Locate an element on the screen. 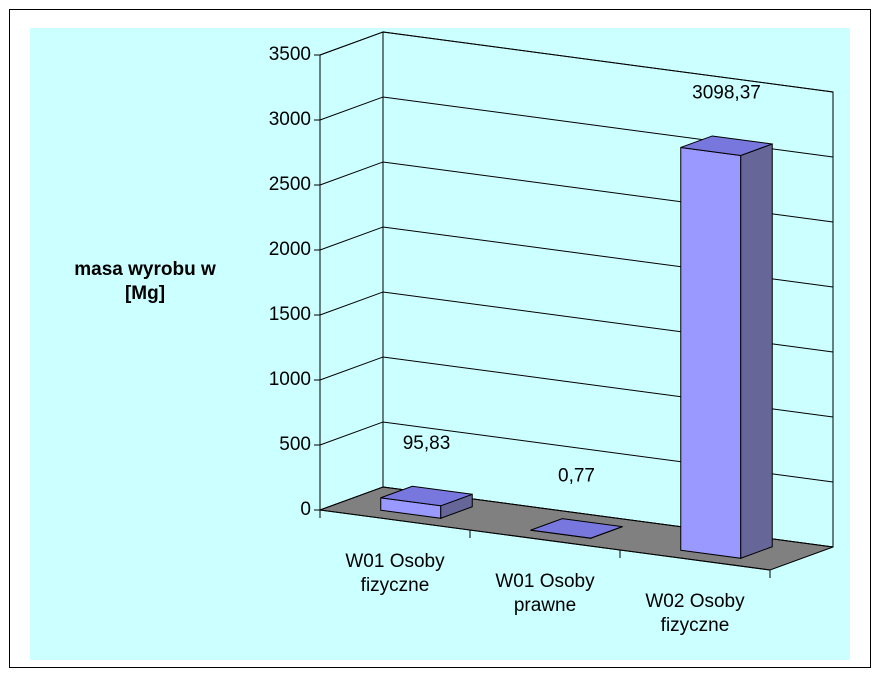 This screenshot has width=880, height=677. y-tick-label: 0 is located at coordinates (305, 509).